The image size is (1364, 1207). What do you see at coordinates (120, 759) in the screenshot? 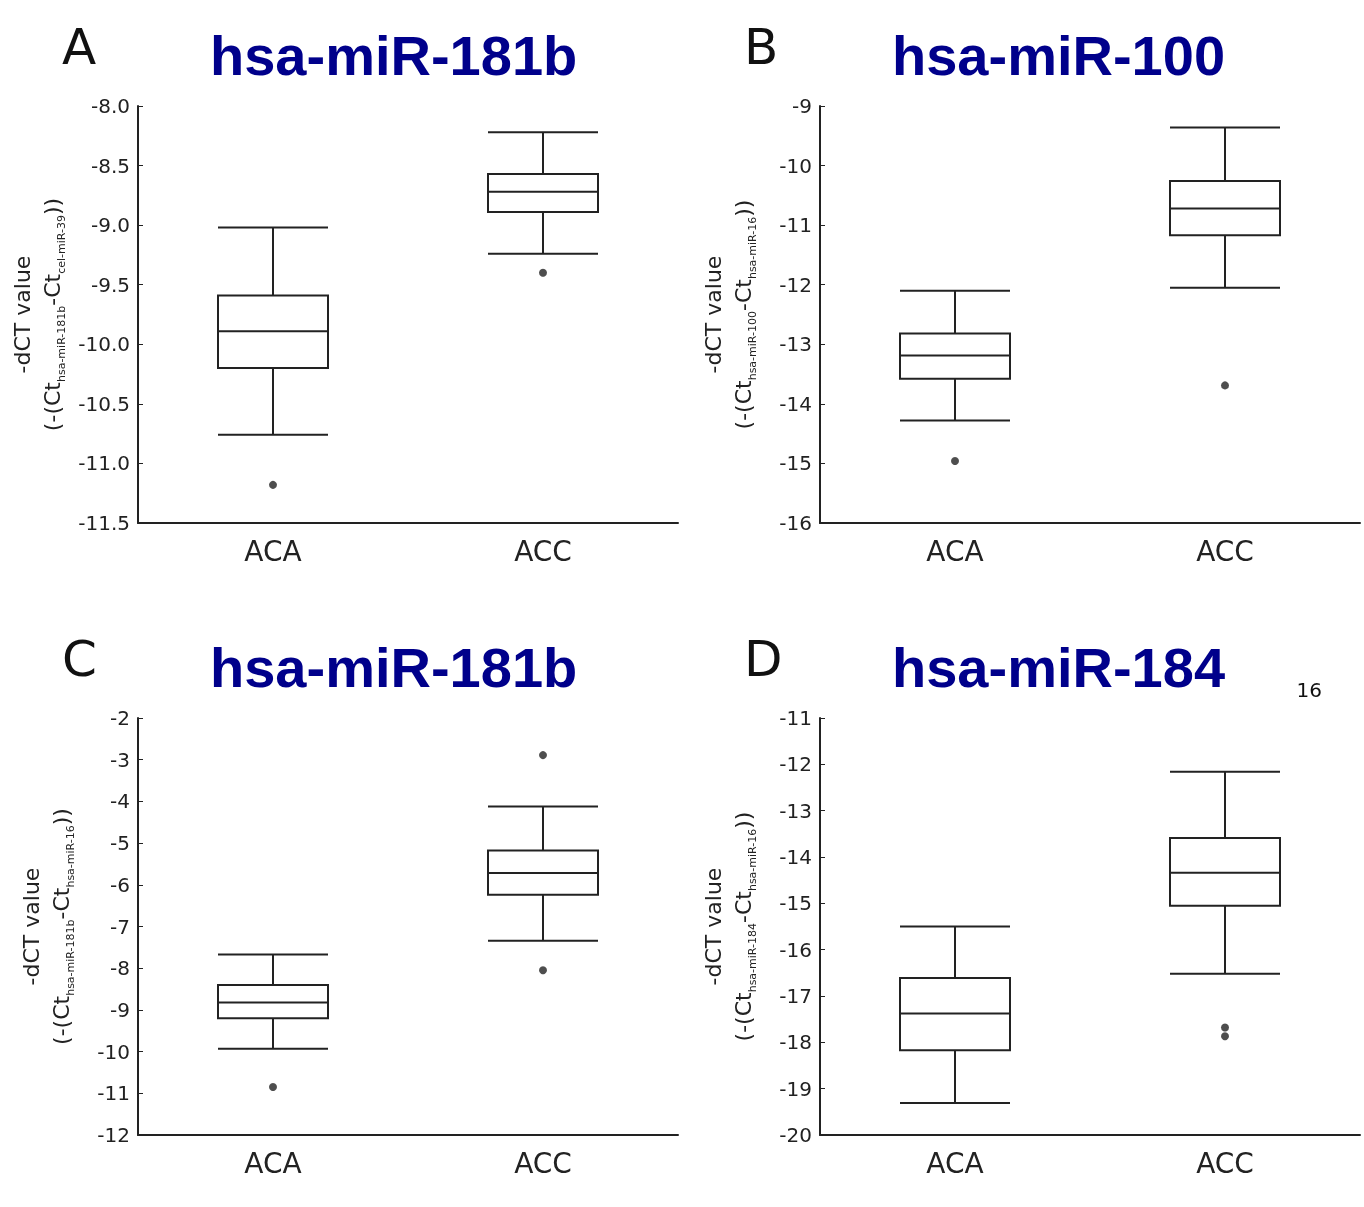
I see `y-tick-label: -3` at bounding box center [120, 759].